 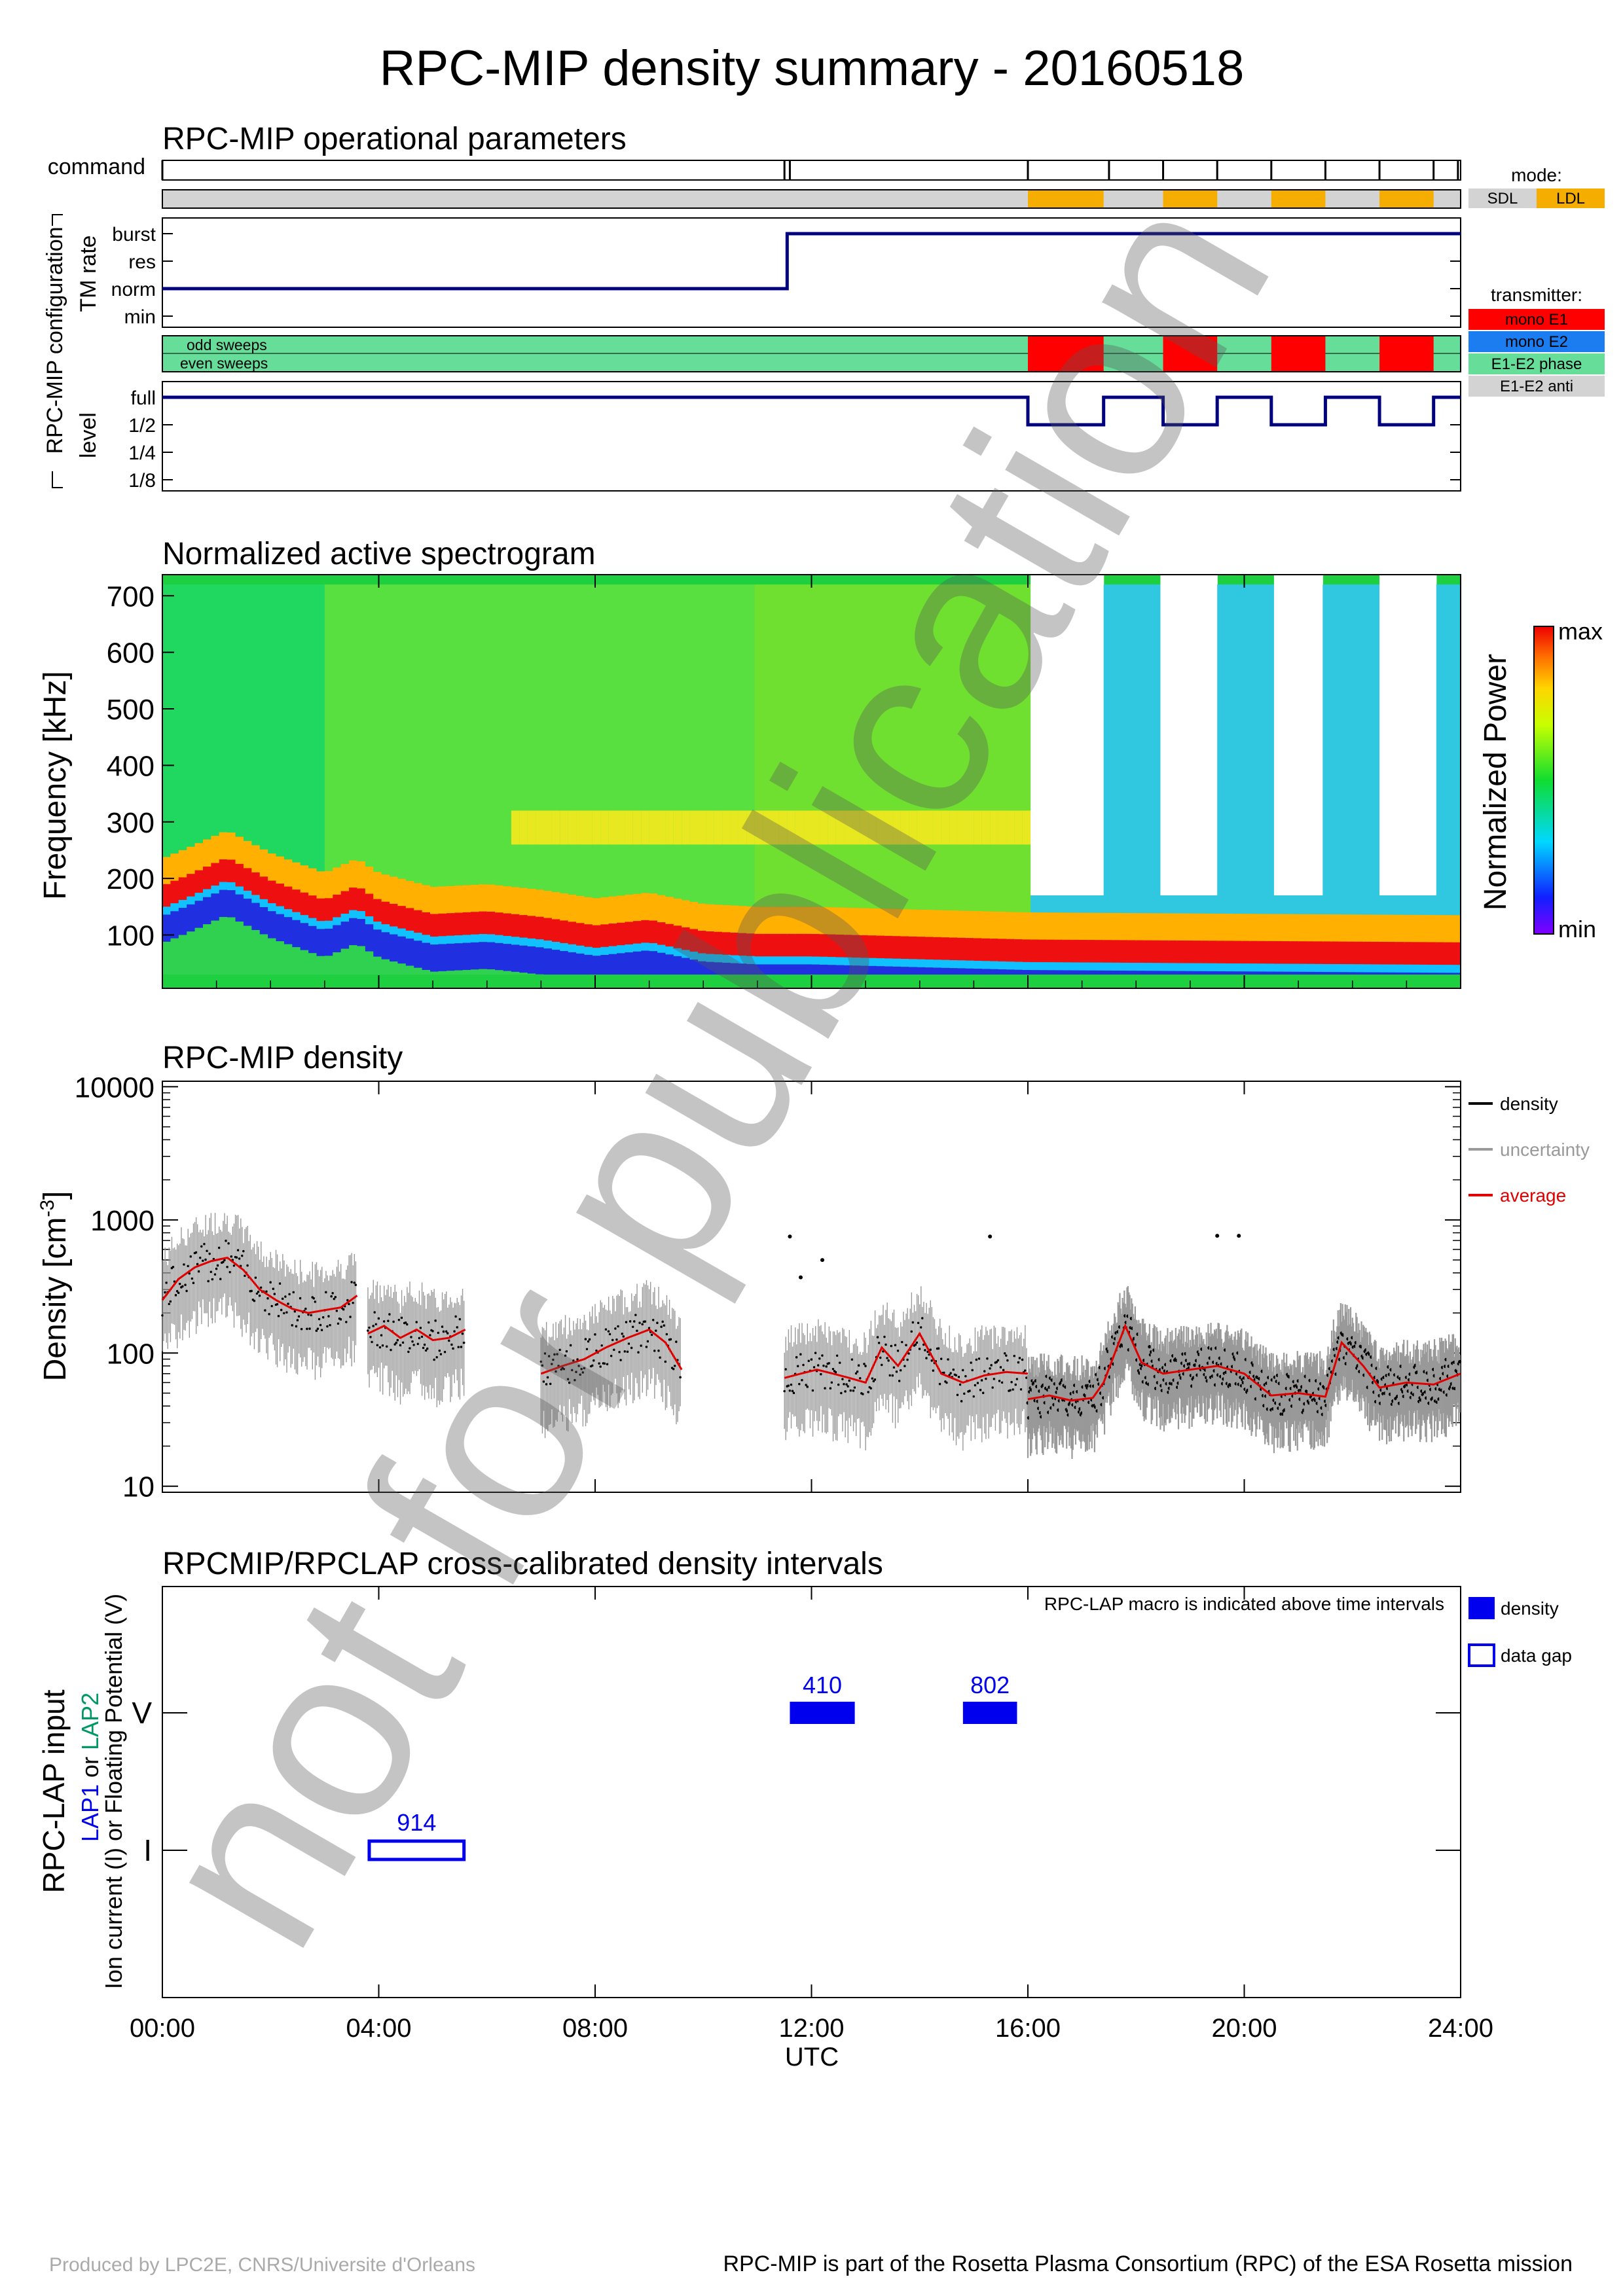 What do you see at coordinates (394, 139) in the screenshot?
I see `operational-title: RPC-MIP operational parameters` at bounding box center [394, 139].